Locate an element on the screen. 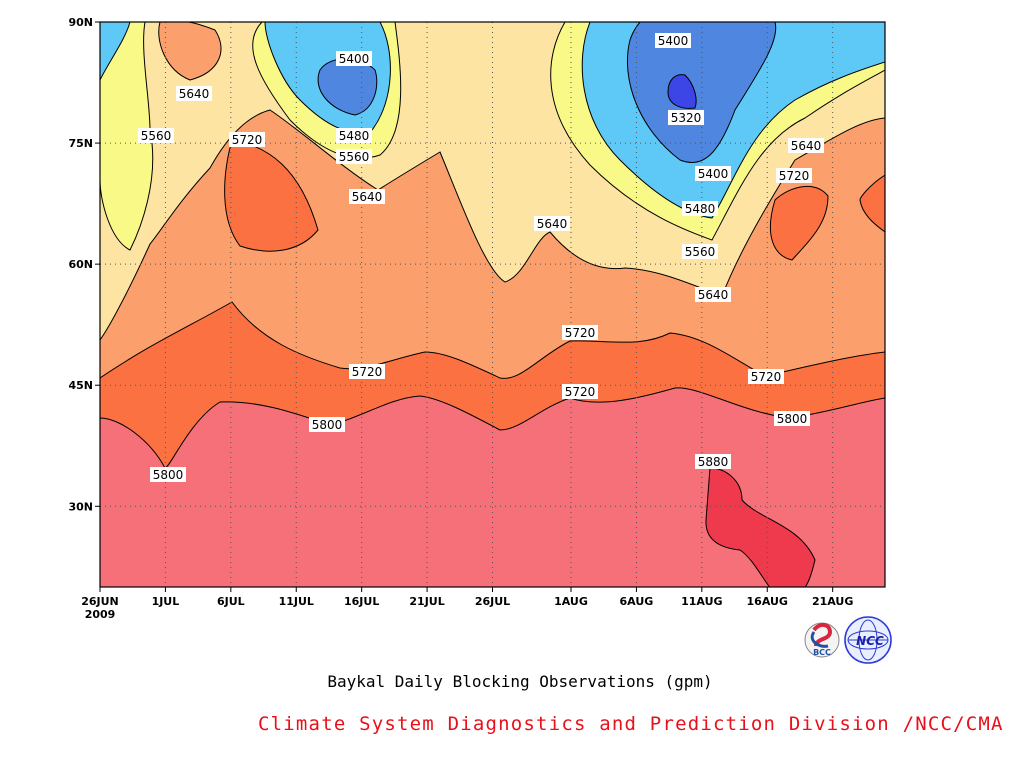  x-year-label: 2009 is located at coordinates (100, 614).